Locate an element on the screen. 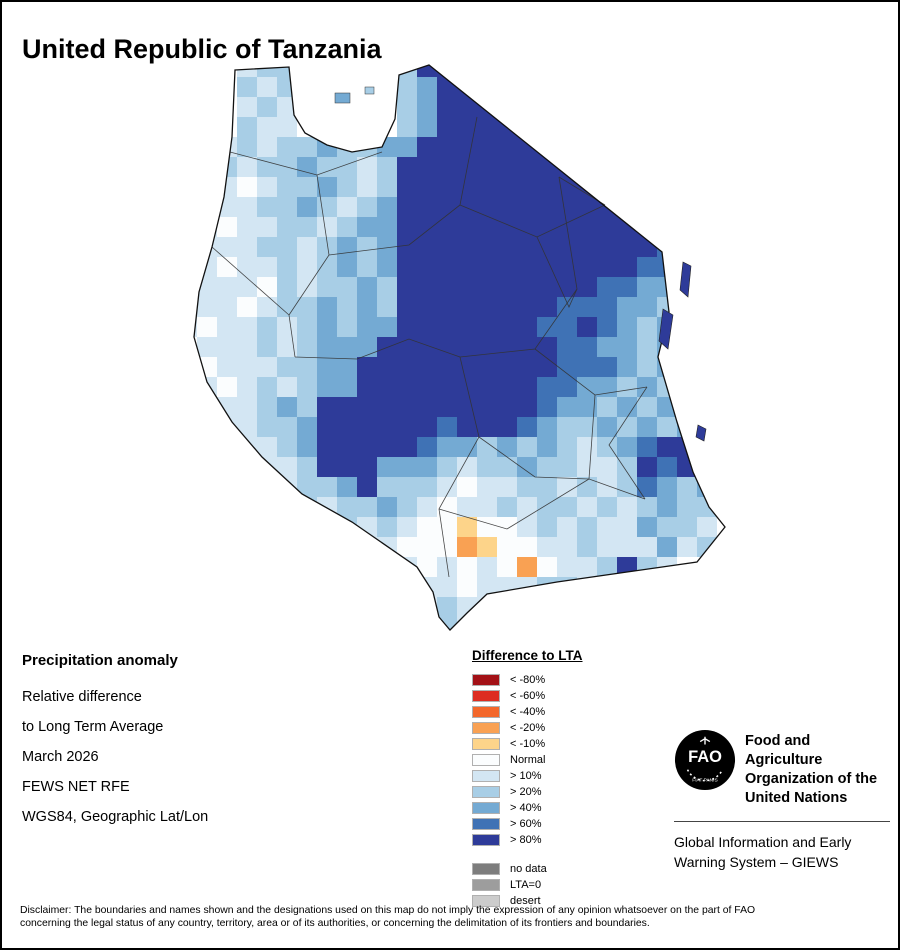  legend-entry: < -10% is located at coordinates (552, 744).